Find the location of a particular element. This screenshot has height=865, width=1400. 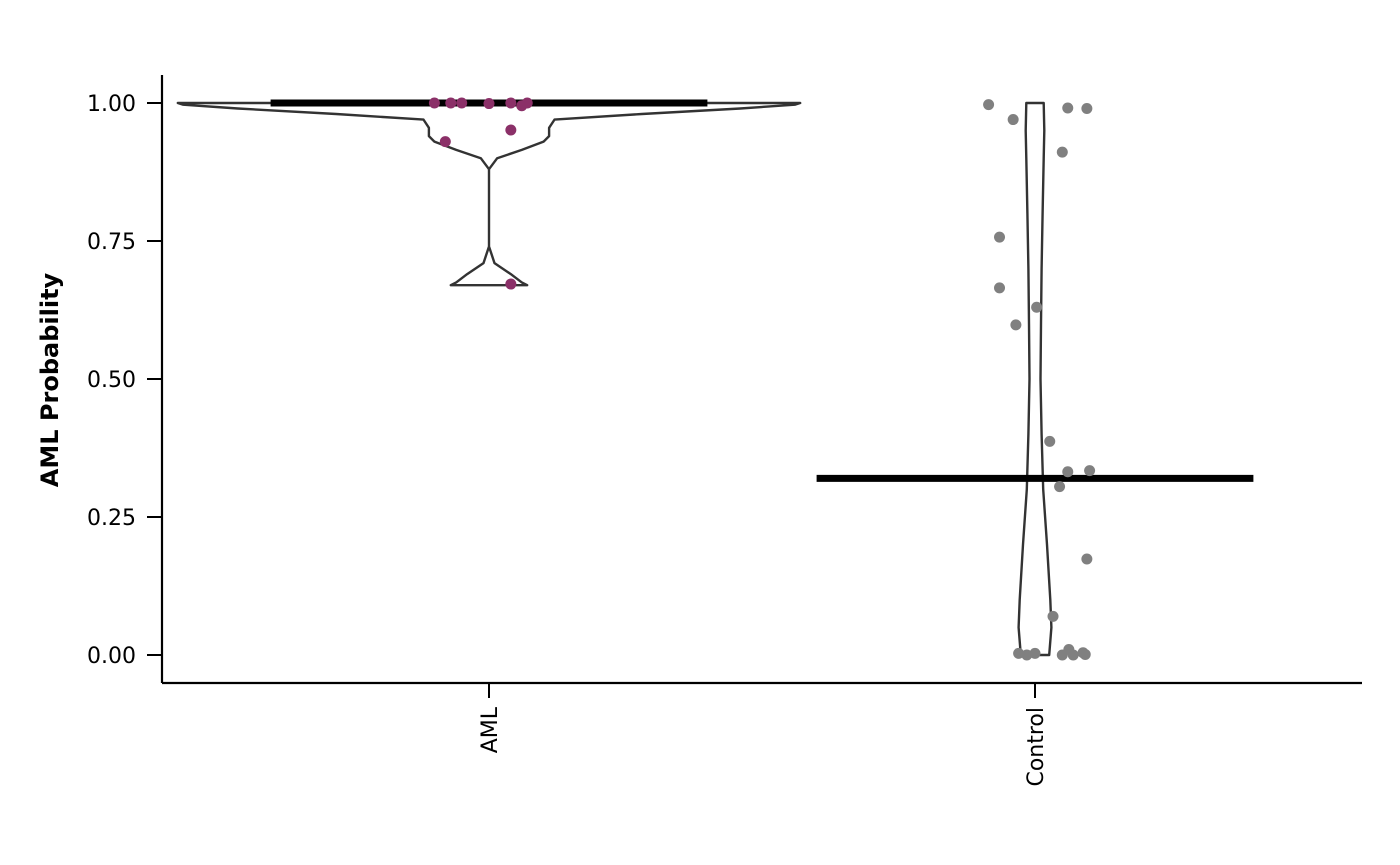

x-tick-label-aml: AML is located at coordinates (490, 729).